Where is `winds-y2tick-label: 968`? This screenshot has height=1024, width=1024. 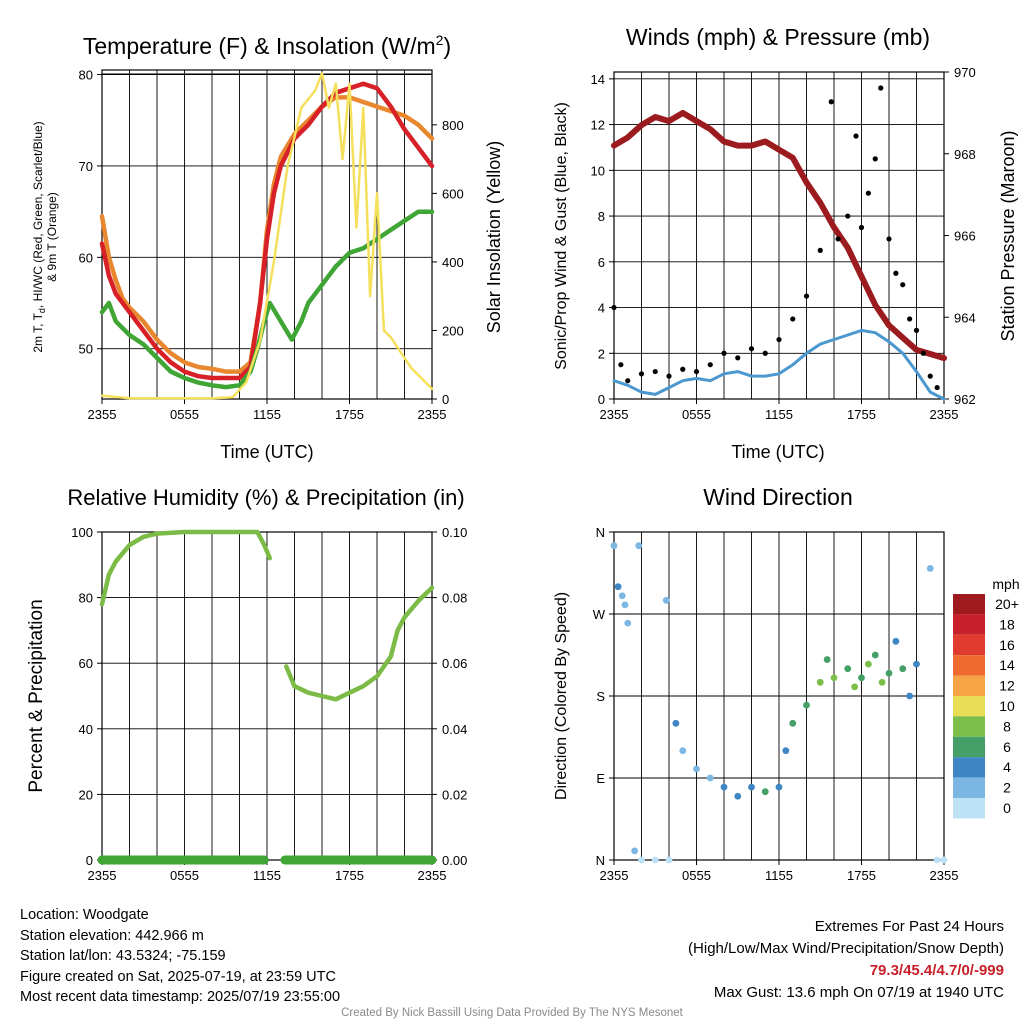
winds-y2tick-label: 968 is located at coordinates (965, 154).